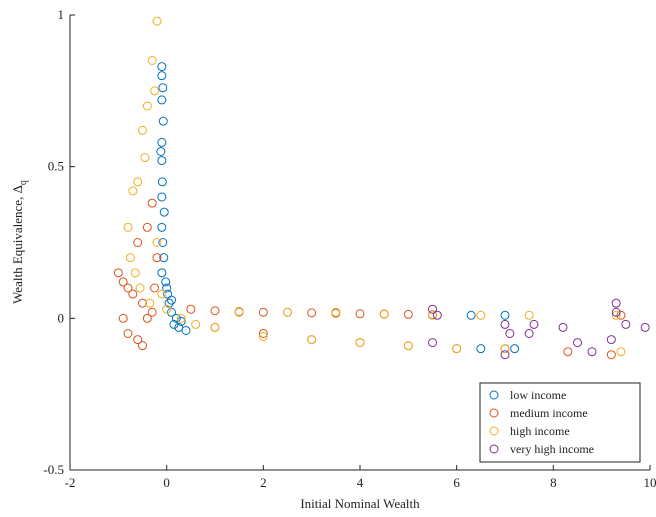 Image resolution: width=656 pixels, height=517 pixels. What do you see at coordinates (56, 166) in the screenshot?
I see `y-tick-label: 0.5` at bounding box center [56, 166].